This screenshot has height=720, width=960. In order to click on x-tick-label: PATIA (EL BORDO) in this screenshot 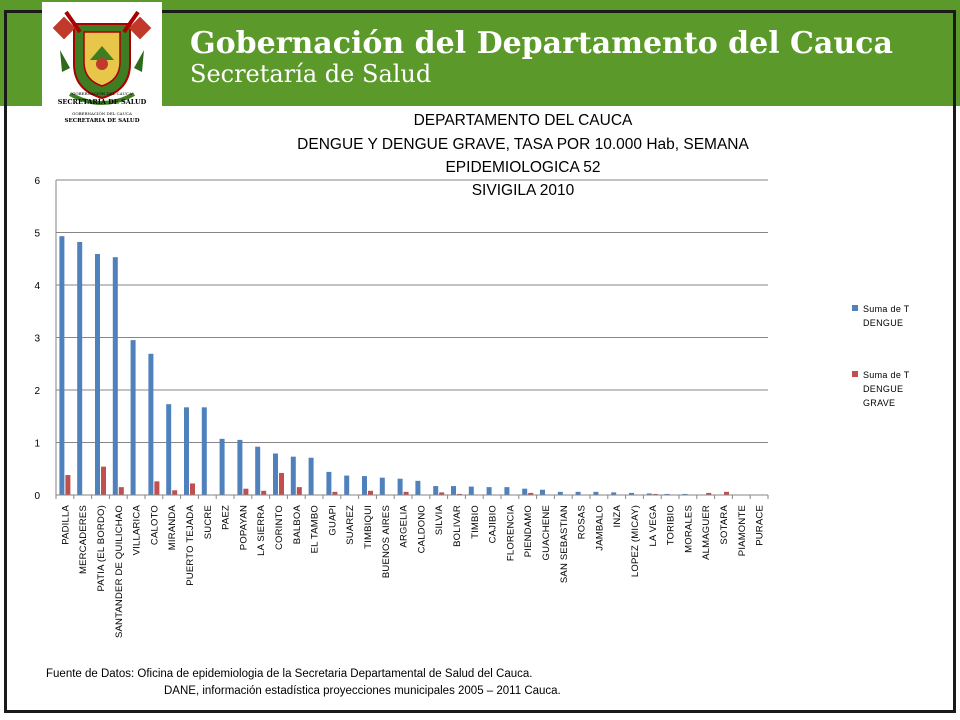, I will do `click(101, 548)`.